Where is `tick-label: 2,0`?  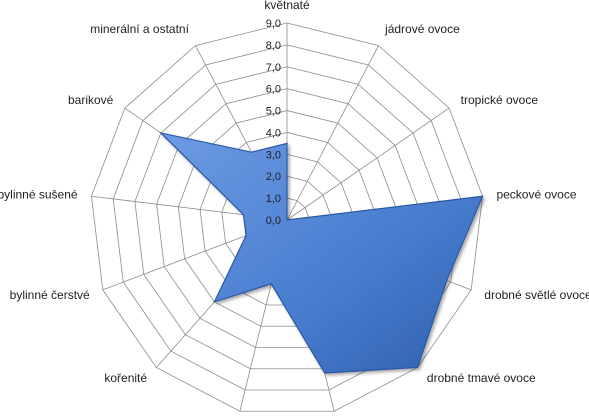
tick-label: 2,0 is located at coordinates (273, 177).